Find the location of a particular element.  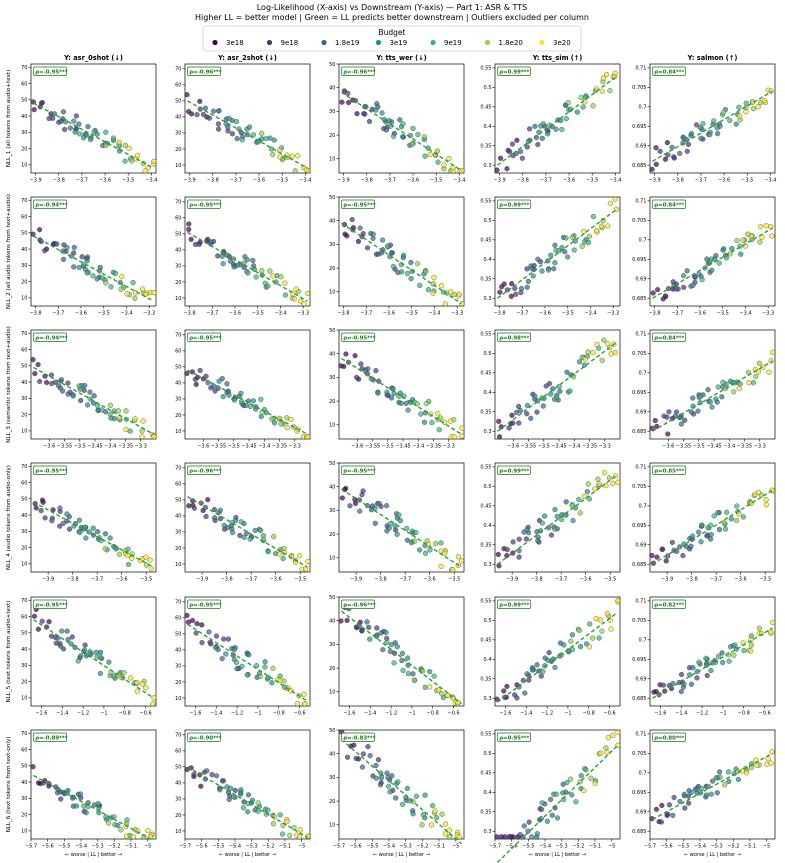

y-tick-label: 60 is located at coordinates (24, 350).